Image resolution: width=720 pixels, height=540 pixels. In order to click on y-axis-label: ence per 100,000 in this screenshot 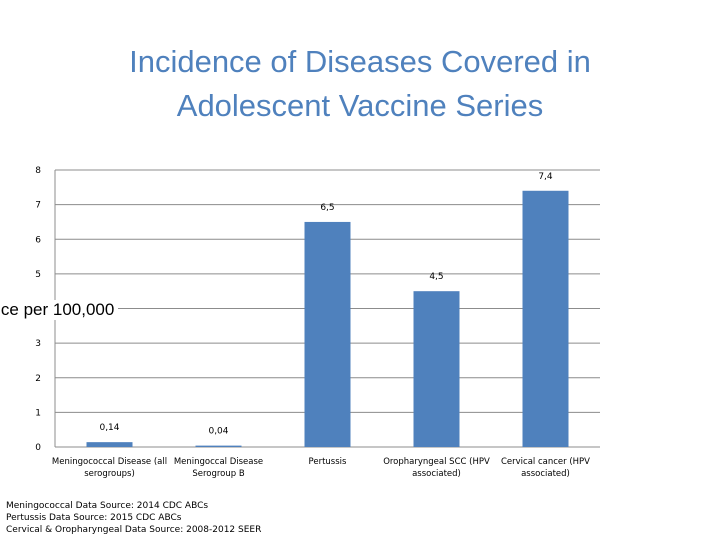, I will do `click(59, 310)`.